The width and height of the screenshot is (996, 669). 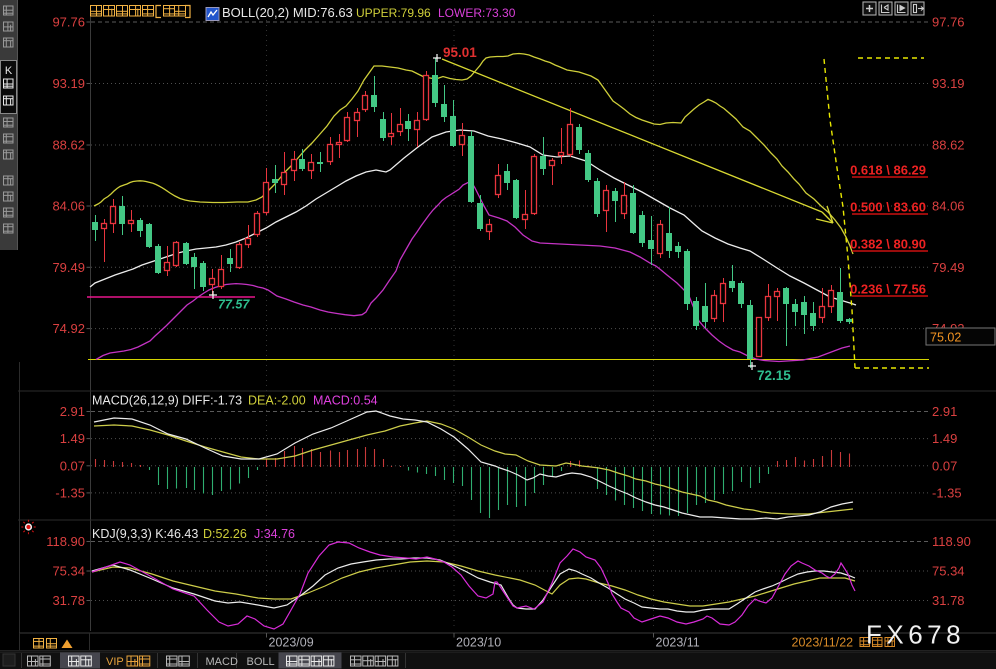 What do you see at coordinates (274, 534) in the screenshot?
I see `svg-text: J:34.76` at bounding box center [274, 534].